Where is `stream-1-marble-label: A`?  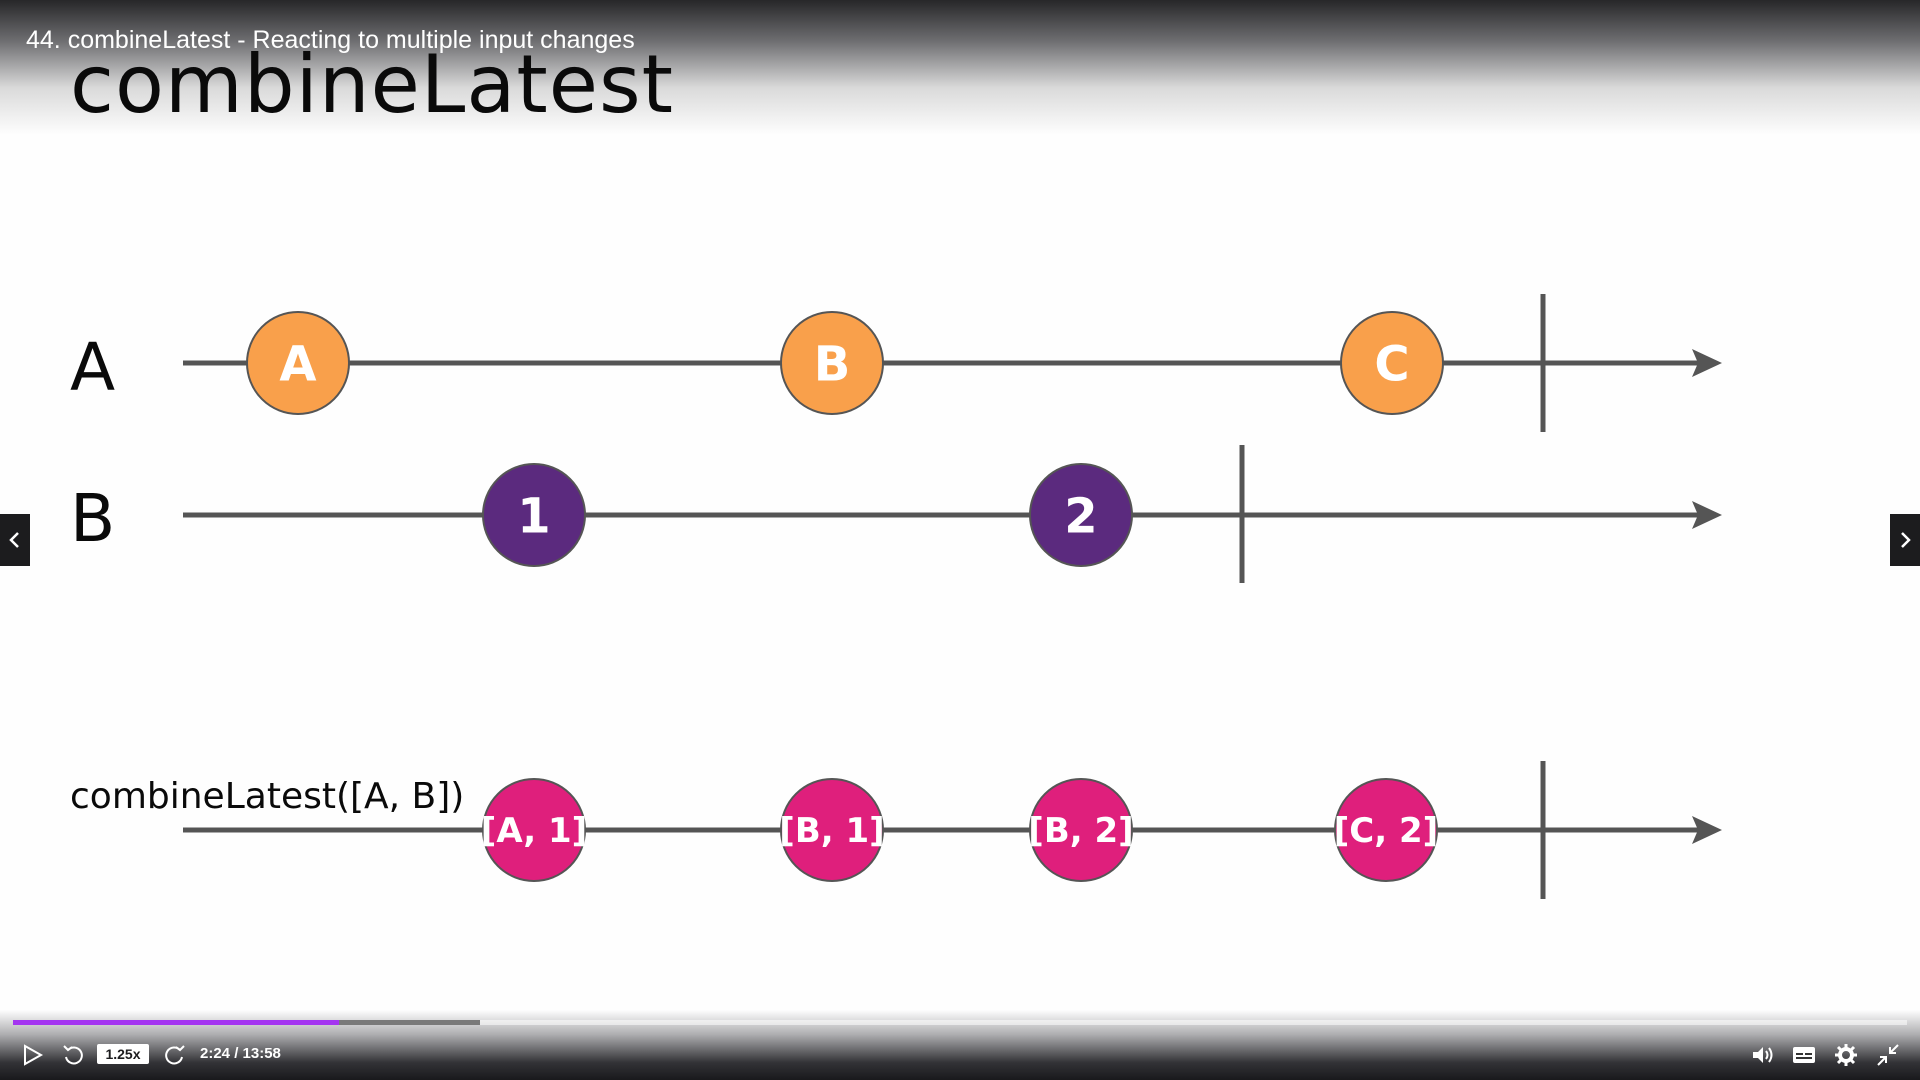
stream-1-marble-label: A is located at coordinates (297, 364).